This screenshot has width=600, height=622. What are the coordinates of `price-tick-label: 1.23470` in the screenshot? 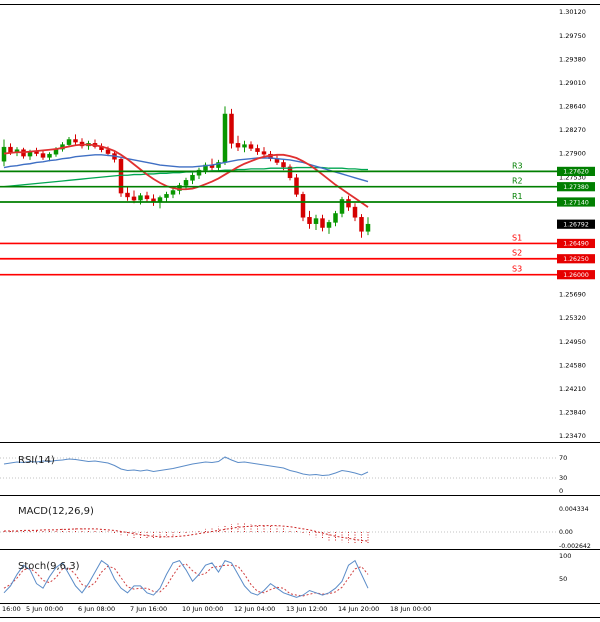 It's located at (572, 436).